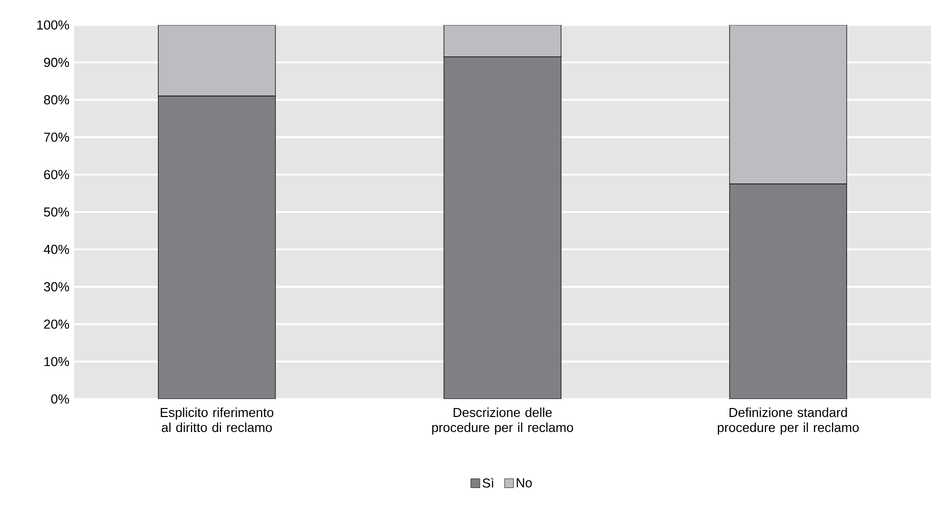 This screenshot has height=510, width=931. I want to click on y-tick-label: 60%, so click(57, 175).